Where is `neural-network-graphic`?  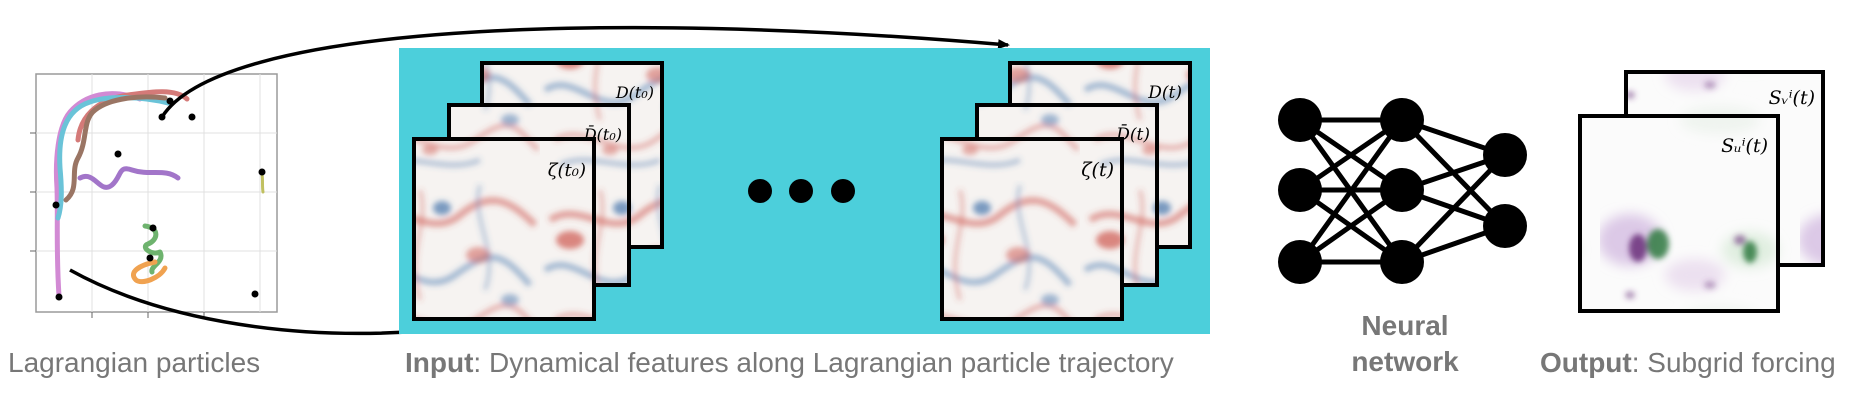
neural-network-graphic is located at coordinates (1402, 191).